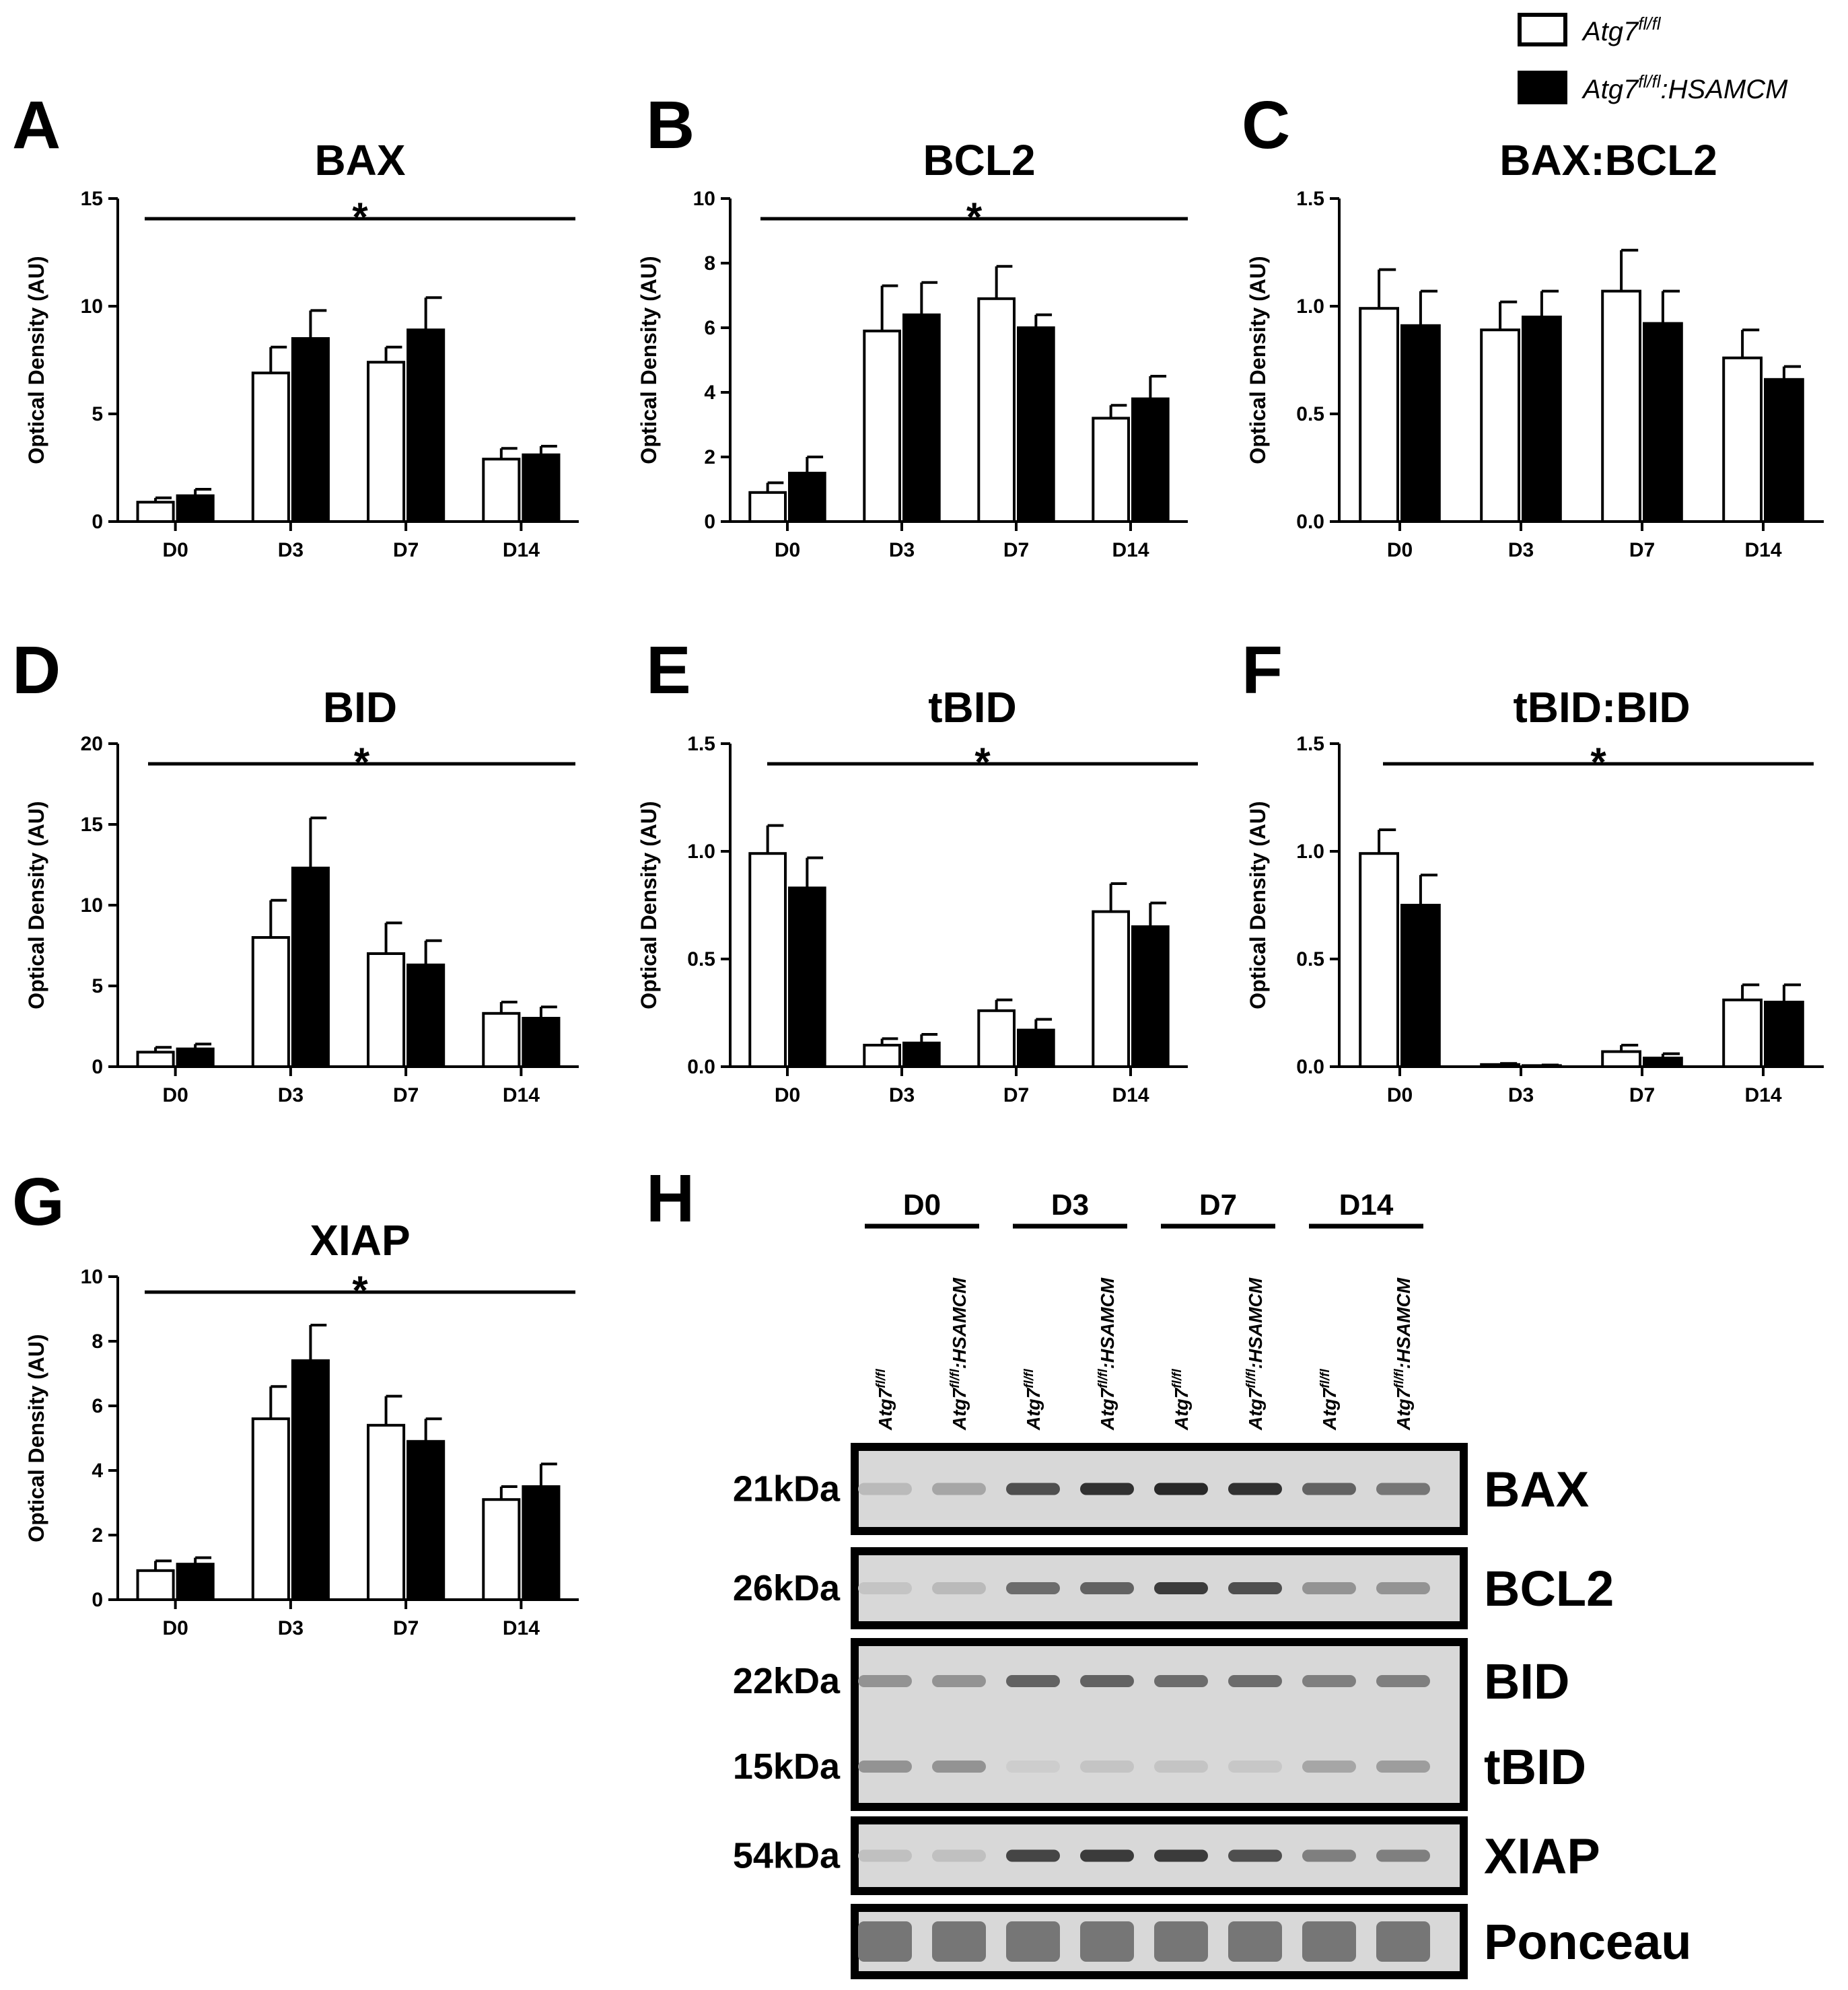 The width and height of the screenshot is (1848, 1990). Describe the element at coordinates (1542, 1856) in the screenshot. I see `protein-label: XIAP` at that location.